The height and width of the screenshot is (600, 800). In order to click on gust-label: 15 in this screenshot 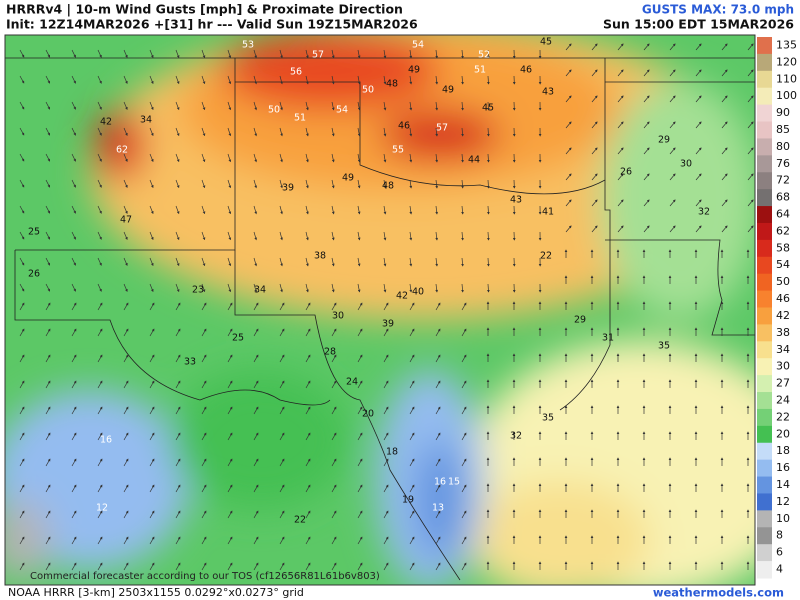, I will do `click(454, 482)`.